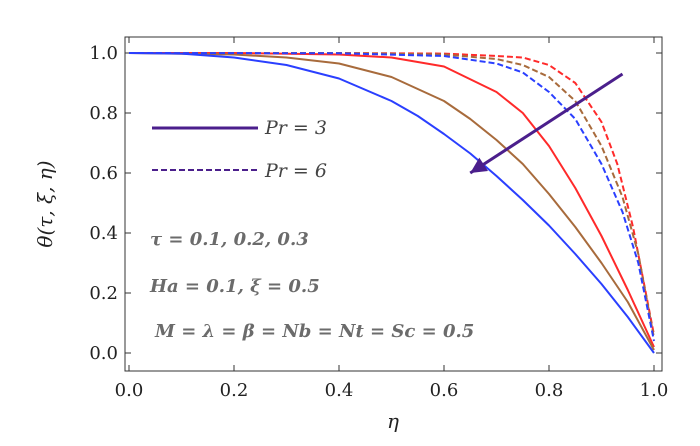 Image resolution: width=700 pixels, height=446 pixels. I want to click on y-tick-label: 1.0, so click(103, 53).